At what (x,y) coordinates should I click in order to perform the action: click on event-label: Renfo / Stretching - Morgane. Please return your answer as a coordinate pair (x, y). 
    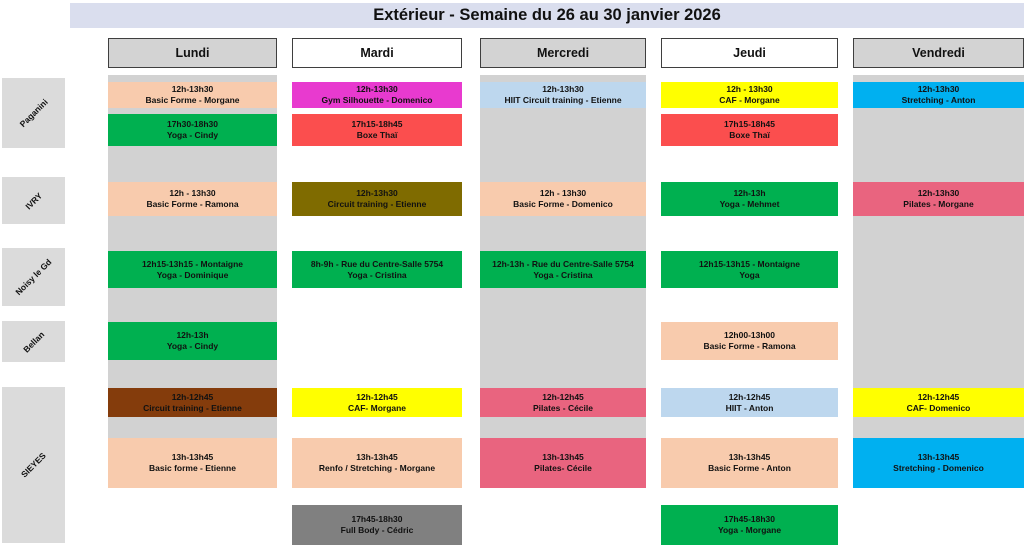
    Looking at the image, I should click on (377, 468).